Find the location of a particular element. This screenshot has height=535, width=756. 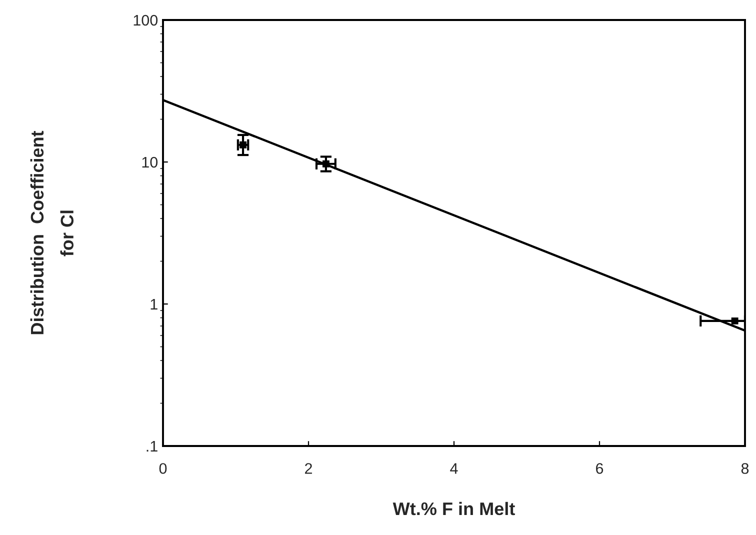

x-tick-label: 6 is located at coordinates (600, 468).